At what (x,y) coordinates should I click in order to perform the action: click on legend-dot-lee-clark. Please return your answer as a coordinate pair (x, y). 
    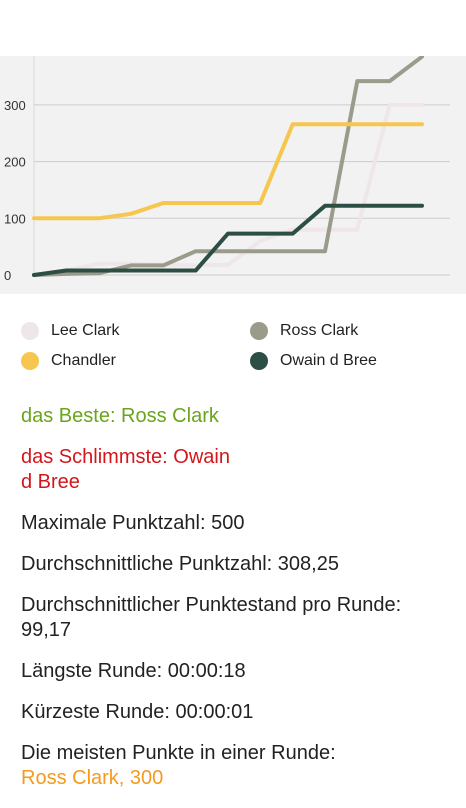
    Looking at the image, I should click on (30, 331).